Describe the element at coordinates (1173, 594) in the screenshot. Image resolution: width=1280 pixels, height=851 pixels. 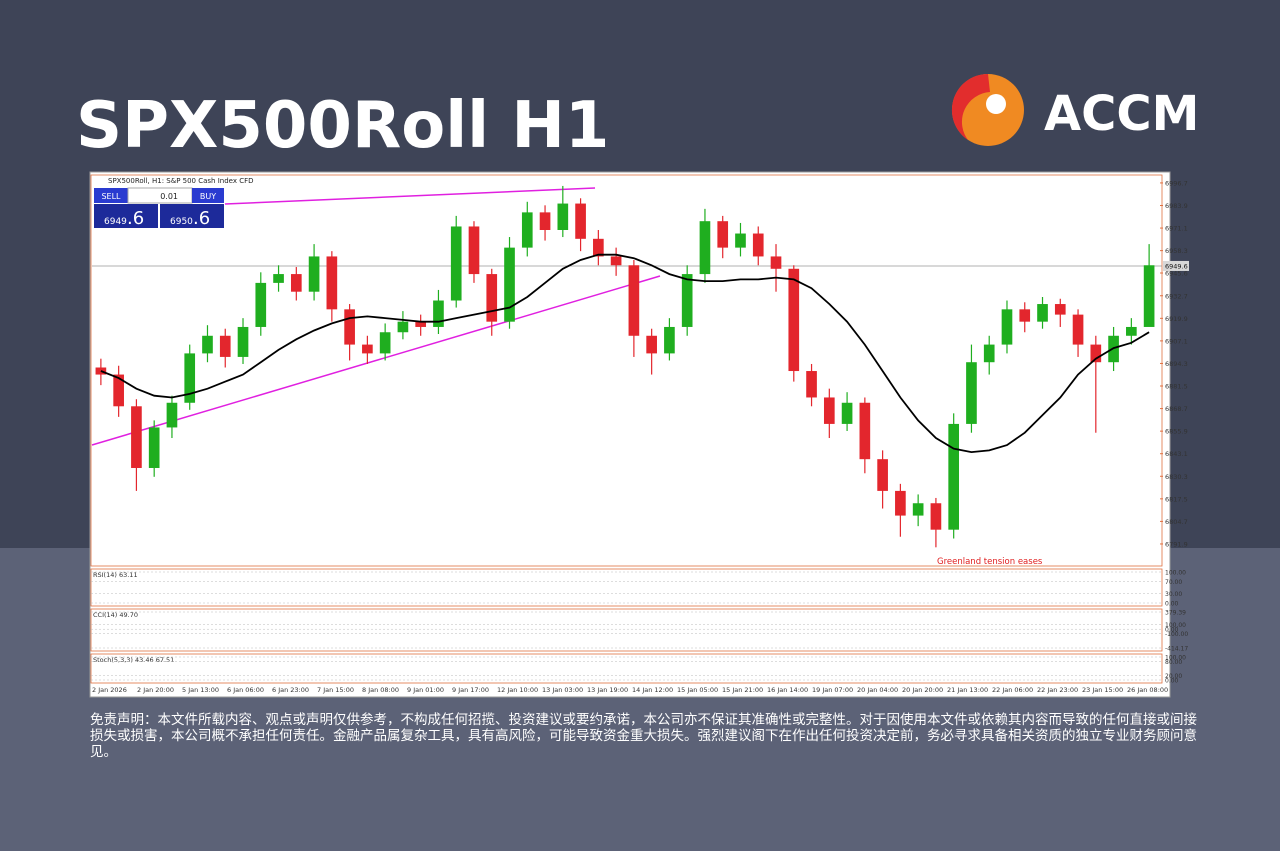
I see `indicator-tick-label: 30.00` at that location.